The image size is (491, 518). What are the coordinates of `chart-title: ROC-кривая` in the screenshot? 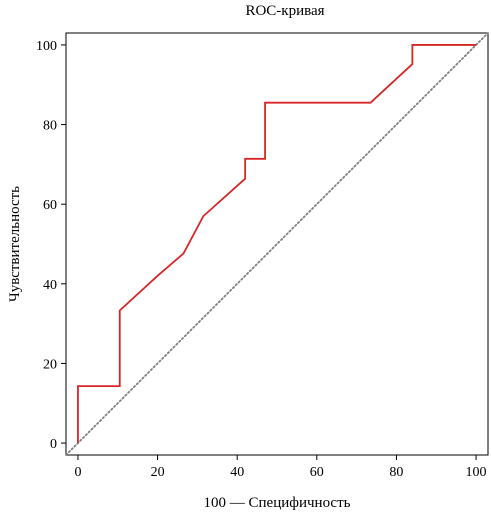 It's located at (284, 11).